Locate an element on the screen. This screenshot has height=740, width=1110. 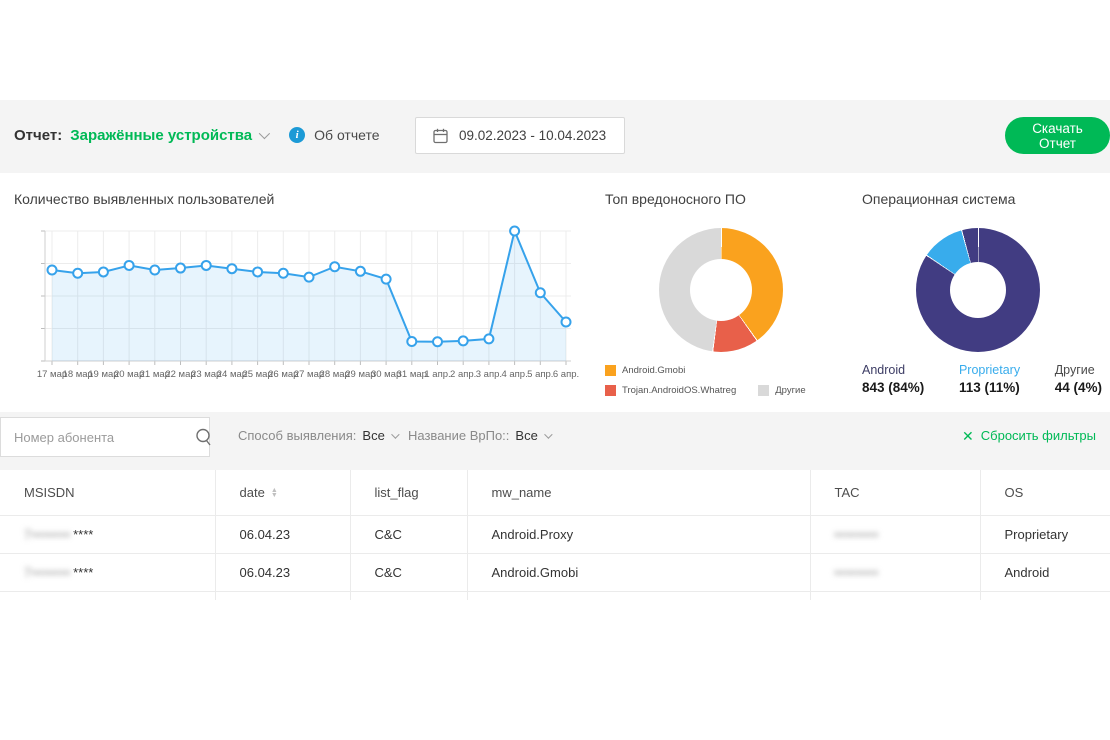
column-header-os: OS is located at coordinates (1044, 493).